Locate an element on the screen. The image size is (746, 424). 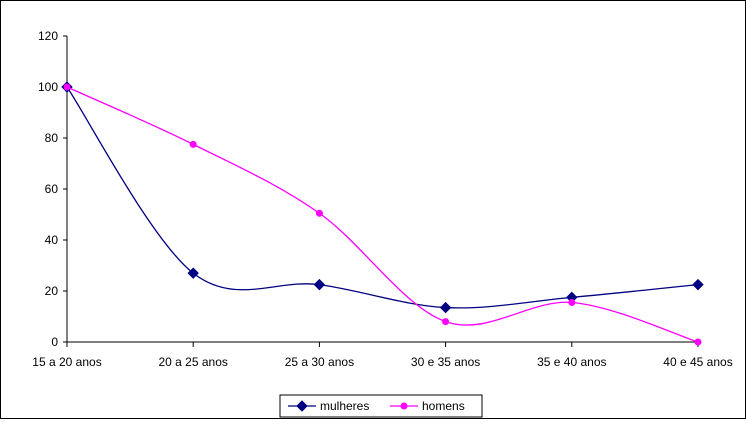
y-tick-label: 20 is located at coordinates (52, 291).